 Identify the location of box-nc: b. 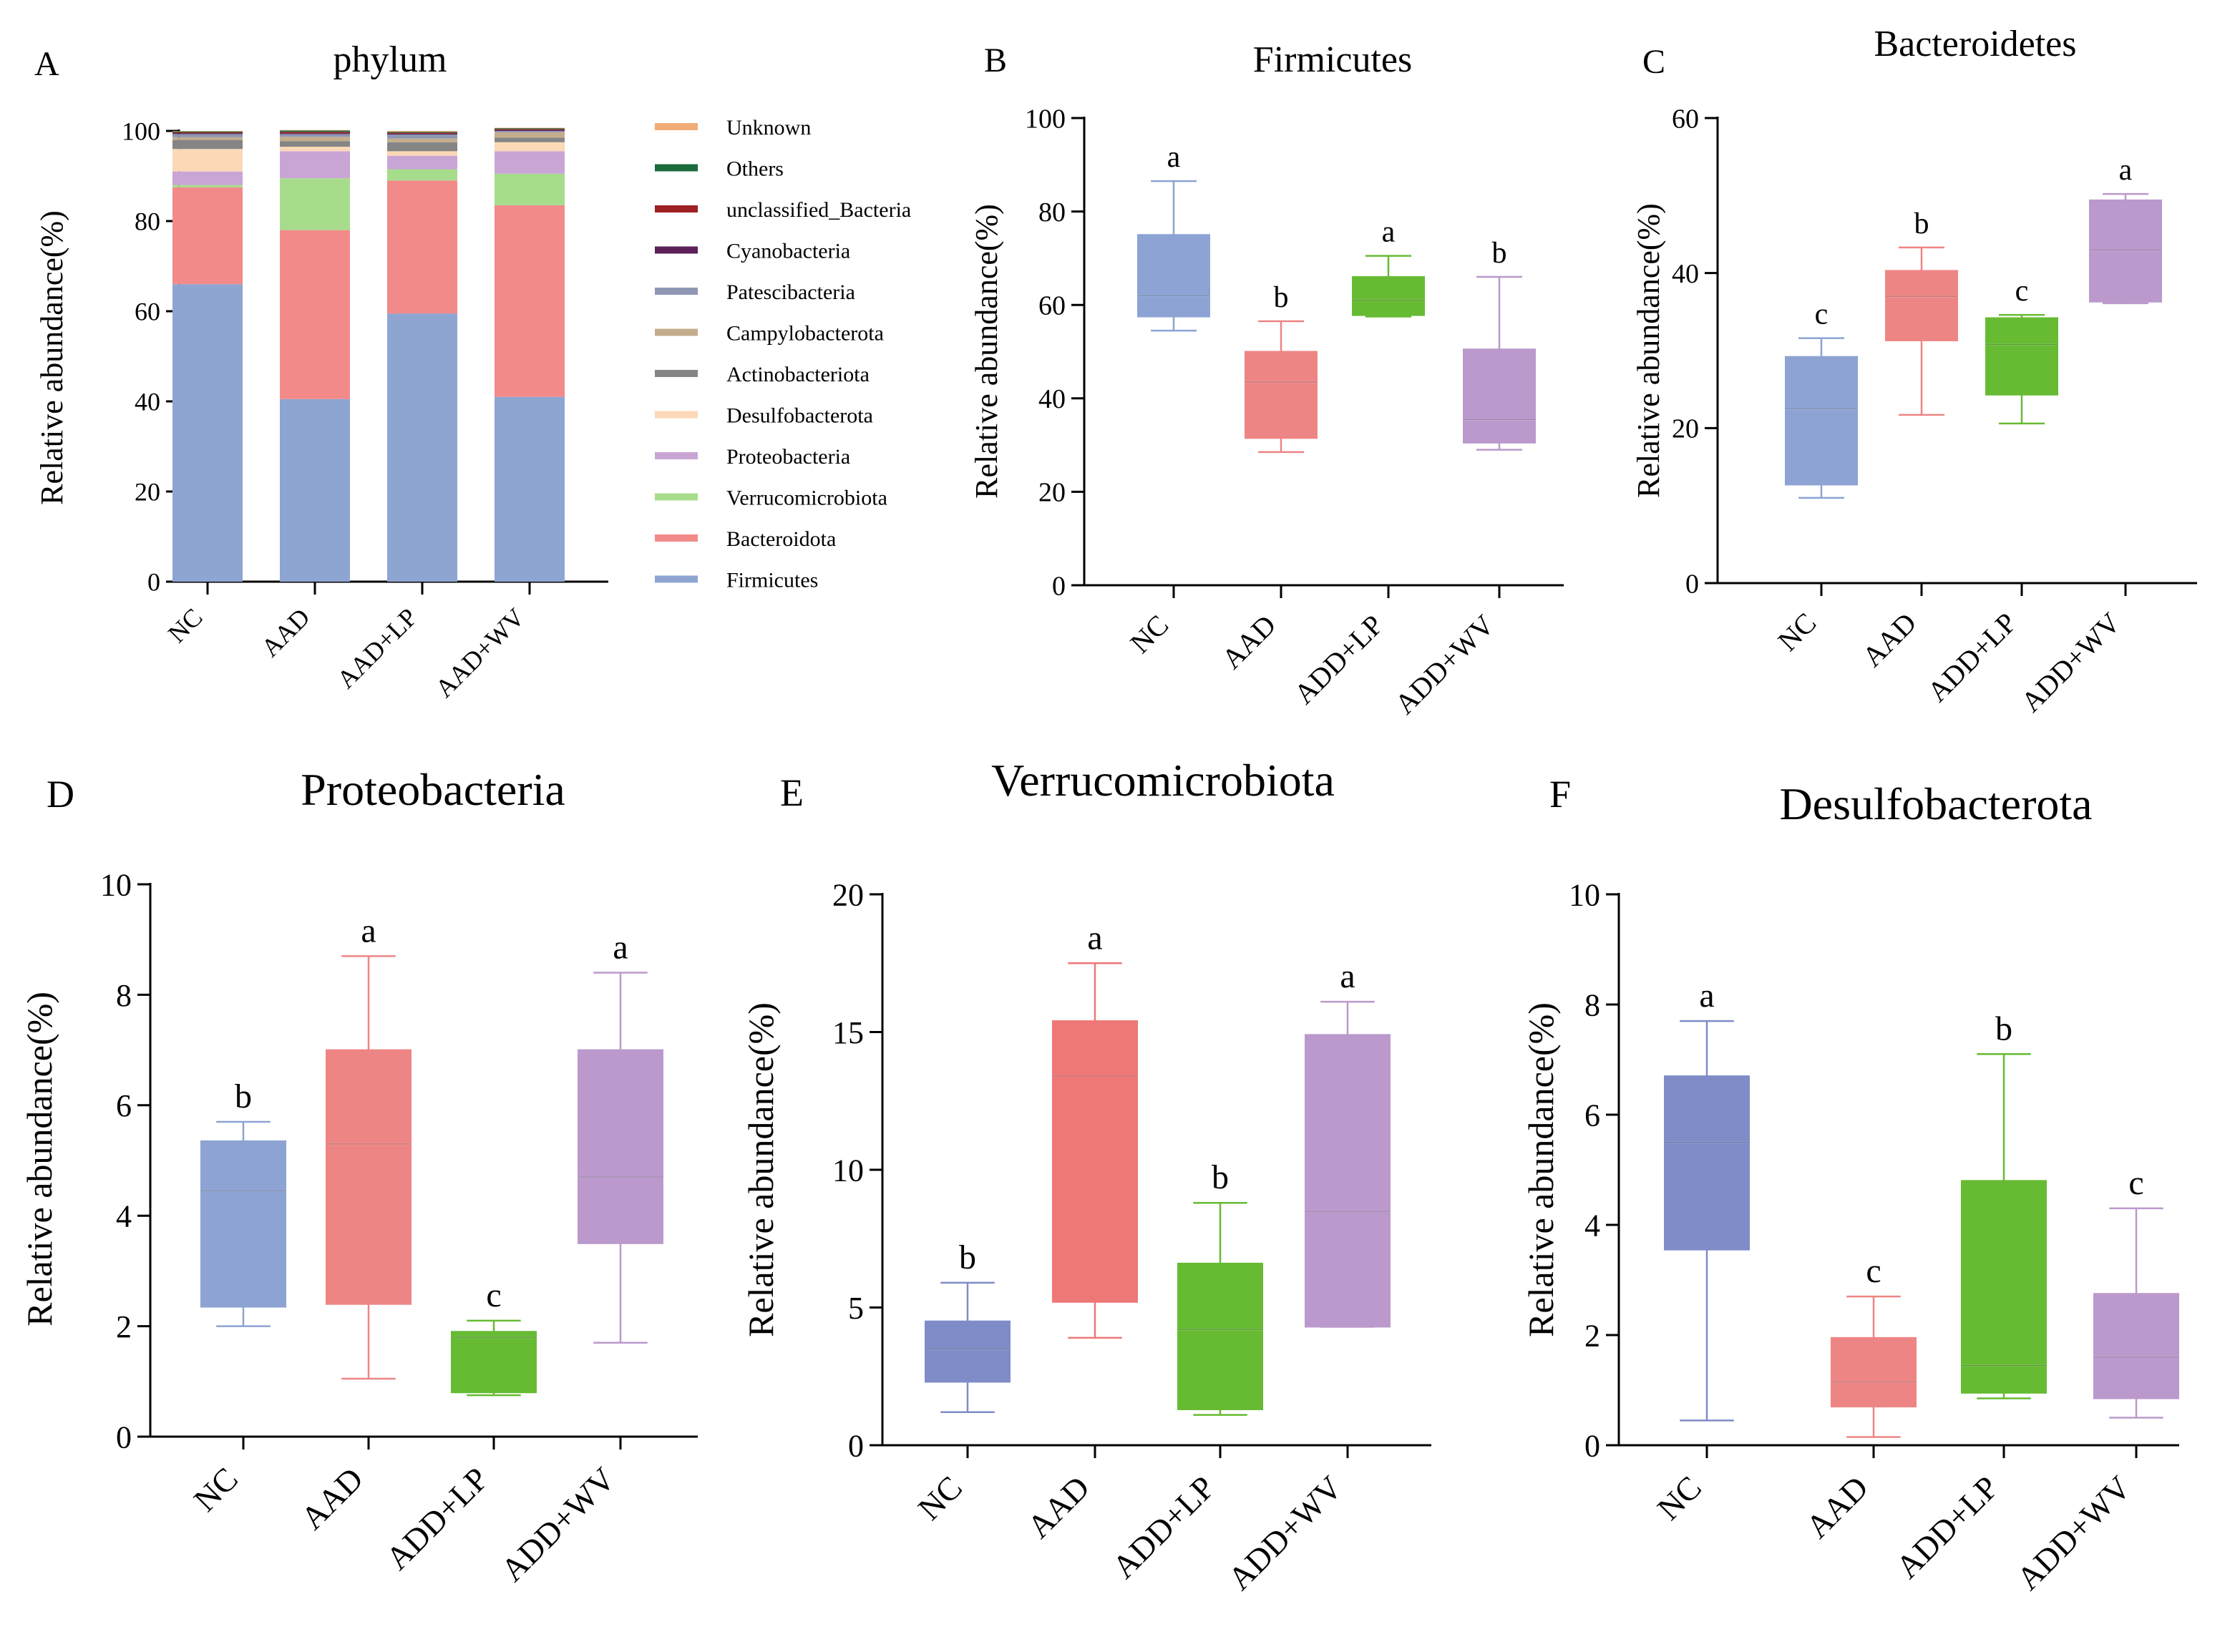
(968, 1326).